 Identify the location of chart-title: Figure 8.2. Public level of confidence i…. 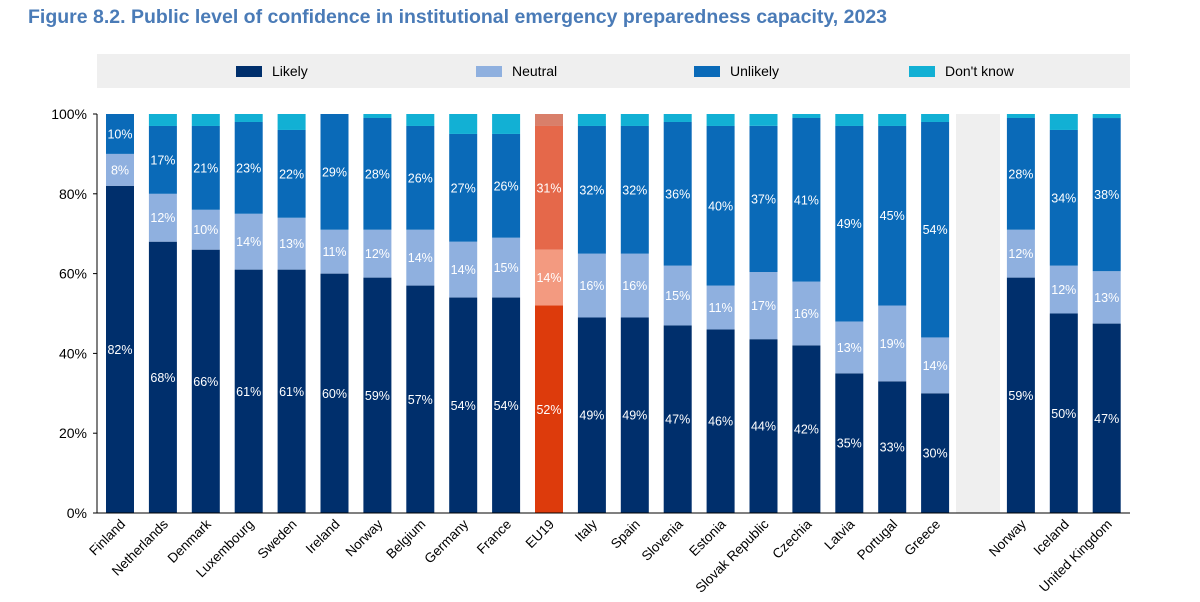
(458, 17).